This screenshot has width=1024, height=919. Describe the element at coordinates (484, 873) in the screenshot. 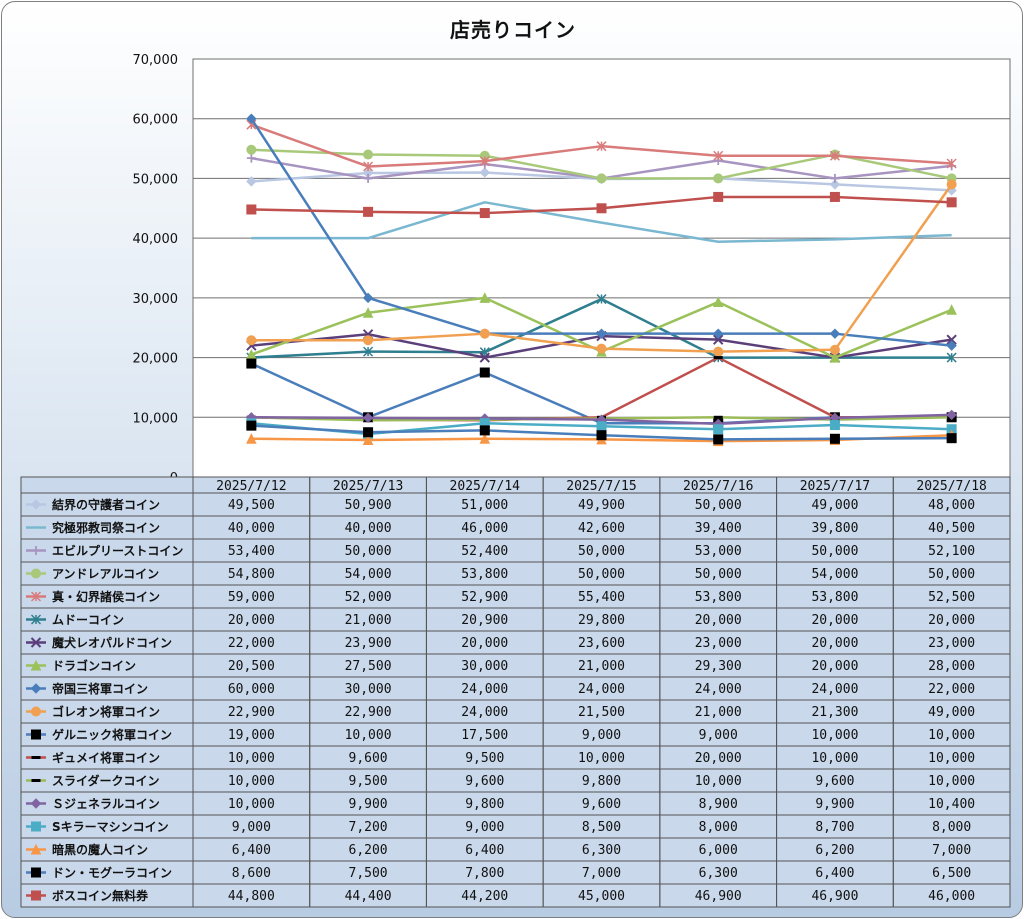

I see `data-label: 7,800` at that location.